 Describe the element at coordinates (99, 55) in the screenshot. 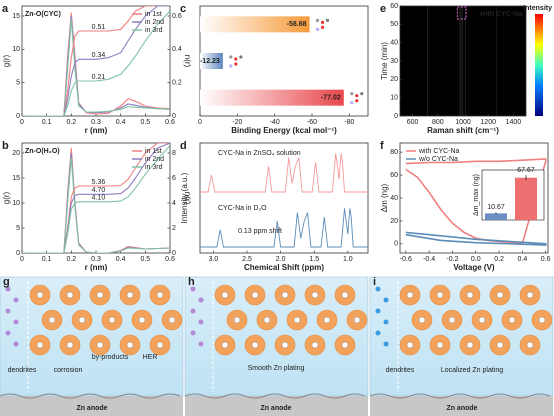

I see `annotation: 0.34` at that location.